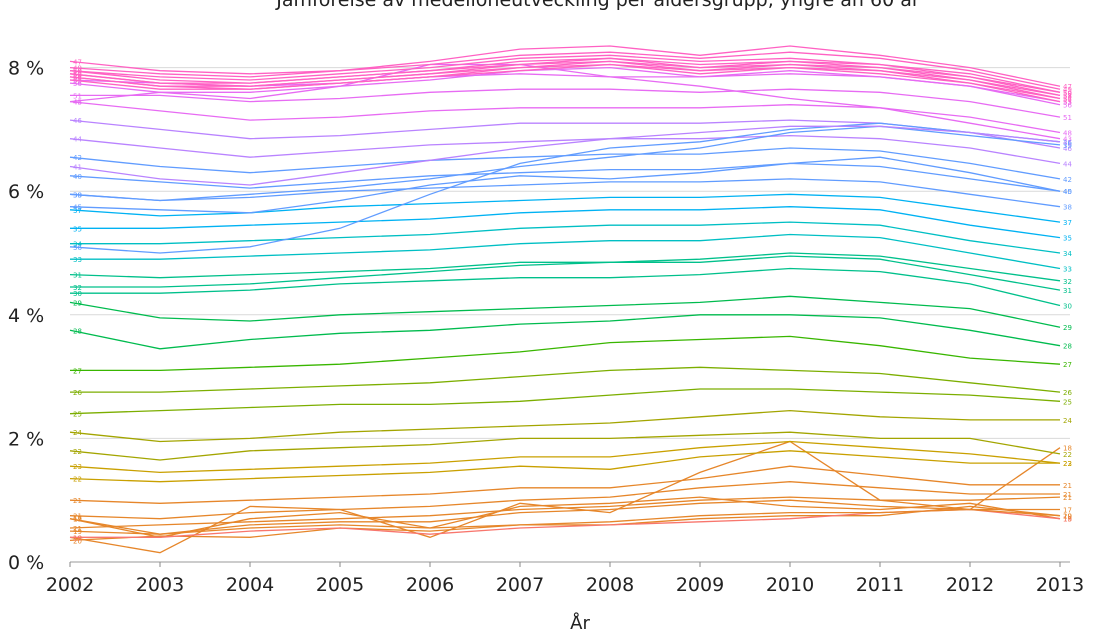 The height and width of the screenshot is (636, 1096). I want to click on series-end-label: 45, so click(1067, 192).